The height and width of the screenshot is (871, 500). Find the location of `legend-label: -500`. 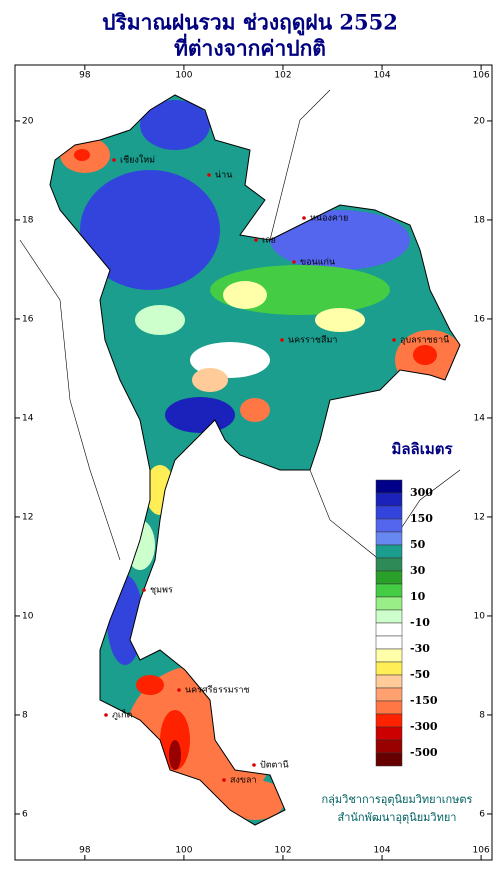

legend-label: -500 is located at coordinates (424, 752).